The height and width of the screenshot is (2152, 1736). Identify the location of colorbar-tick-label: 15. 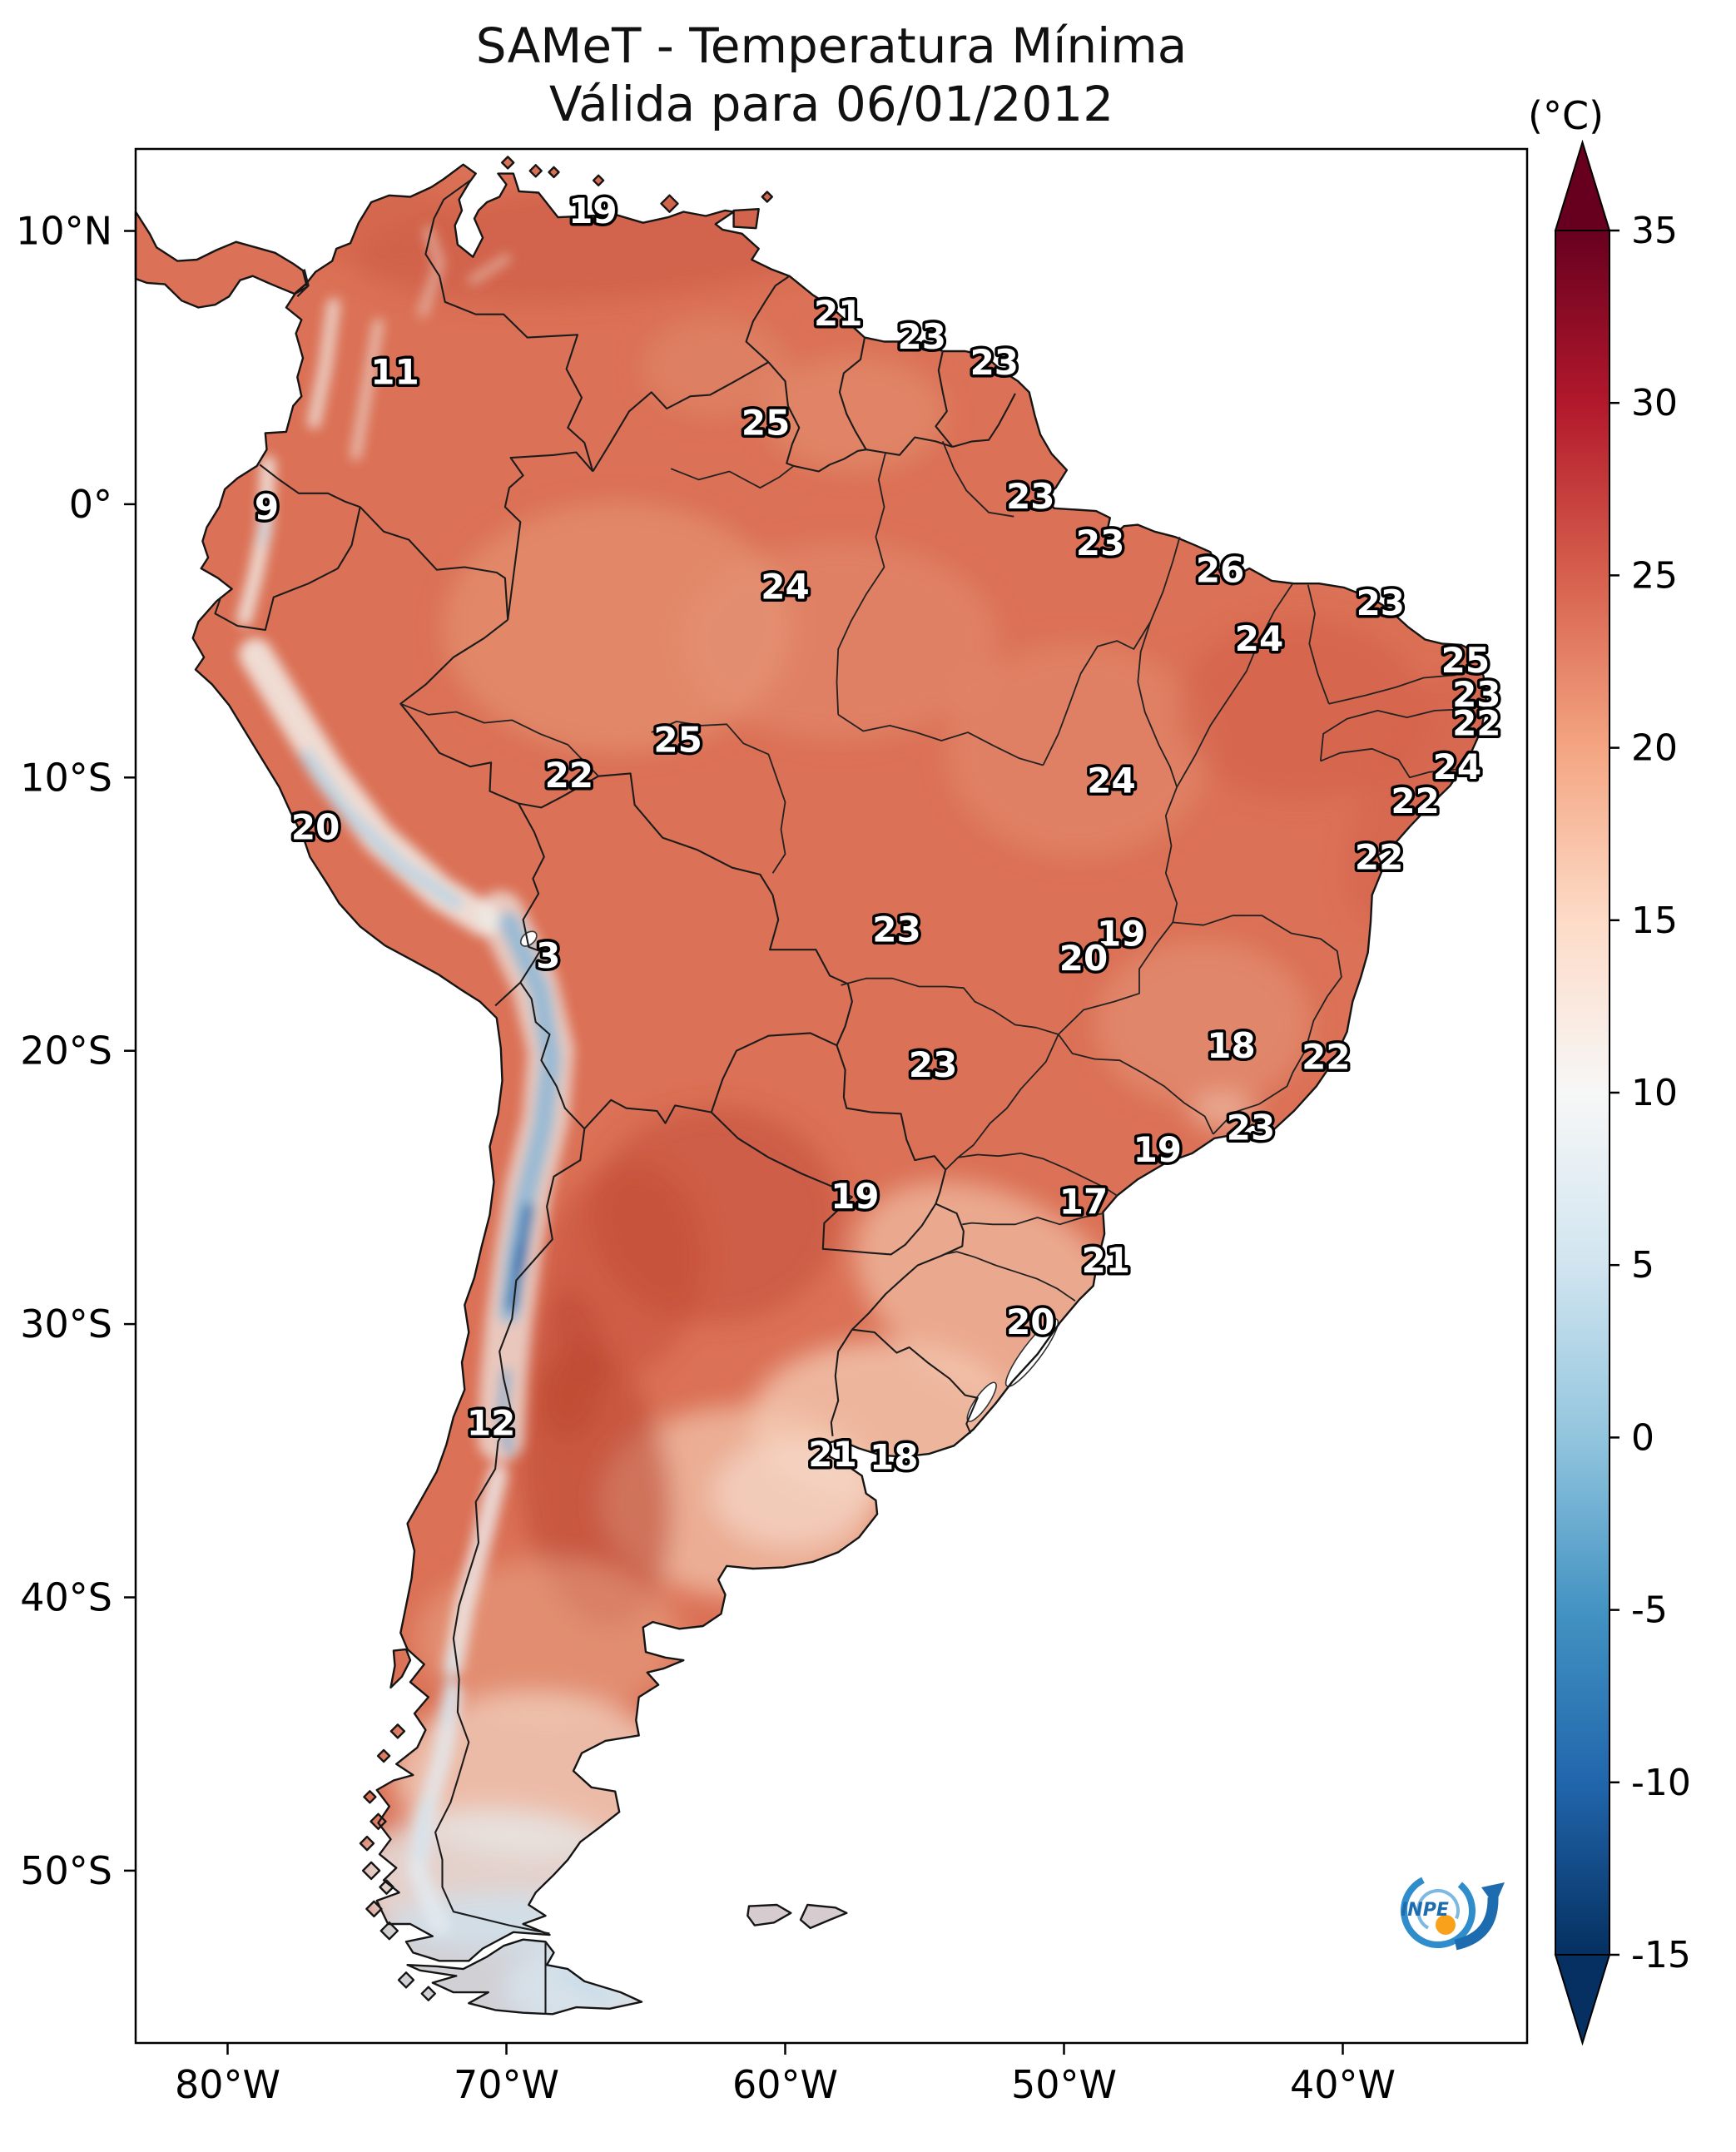
(1654, 921).